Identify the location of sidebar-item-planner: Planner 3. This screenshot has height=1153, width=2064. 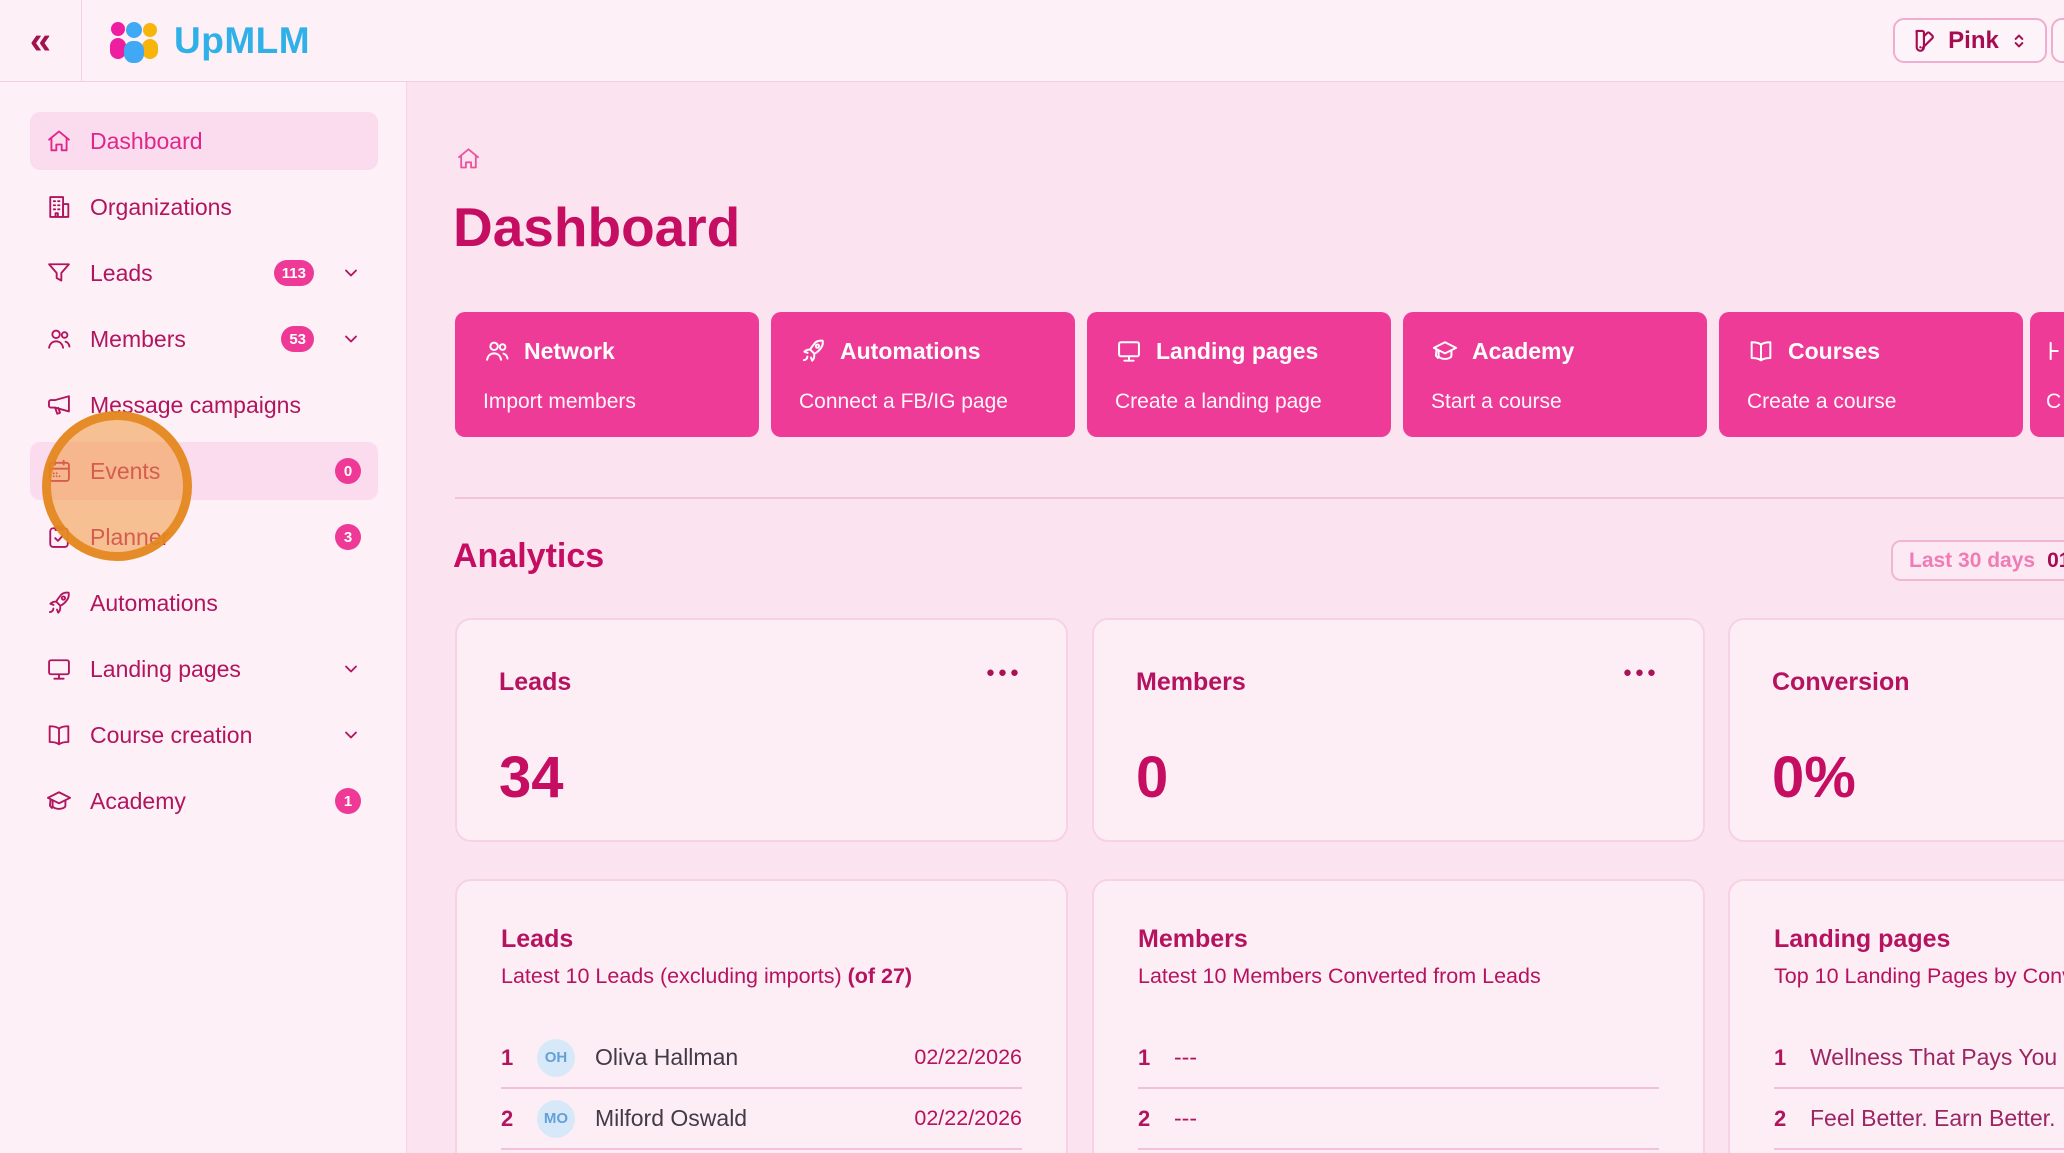
(204, 537).